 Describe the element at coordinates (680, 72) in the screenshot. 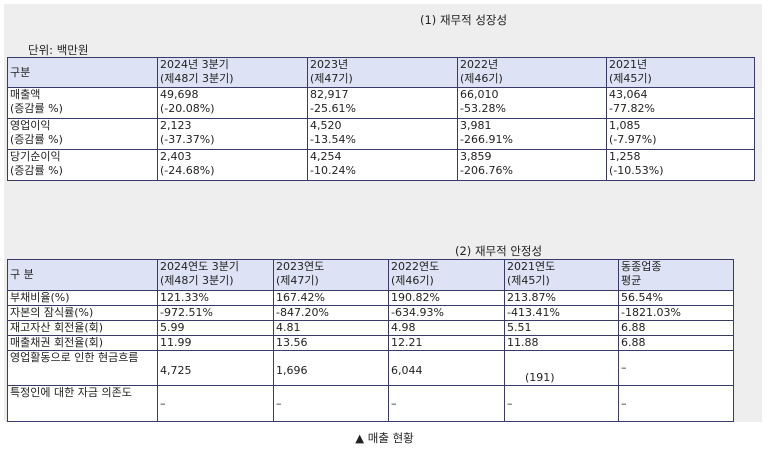

I see `header-cell: 2021년 (제45기)` at that location.